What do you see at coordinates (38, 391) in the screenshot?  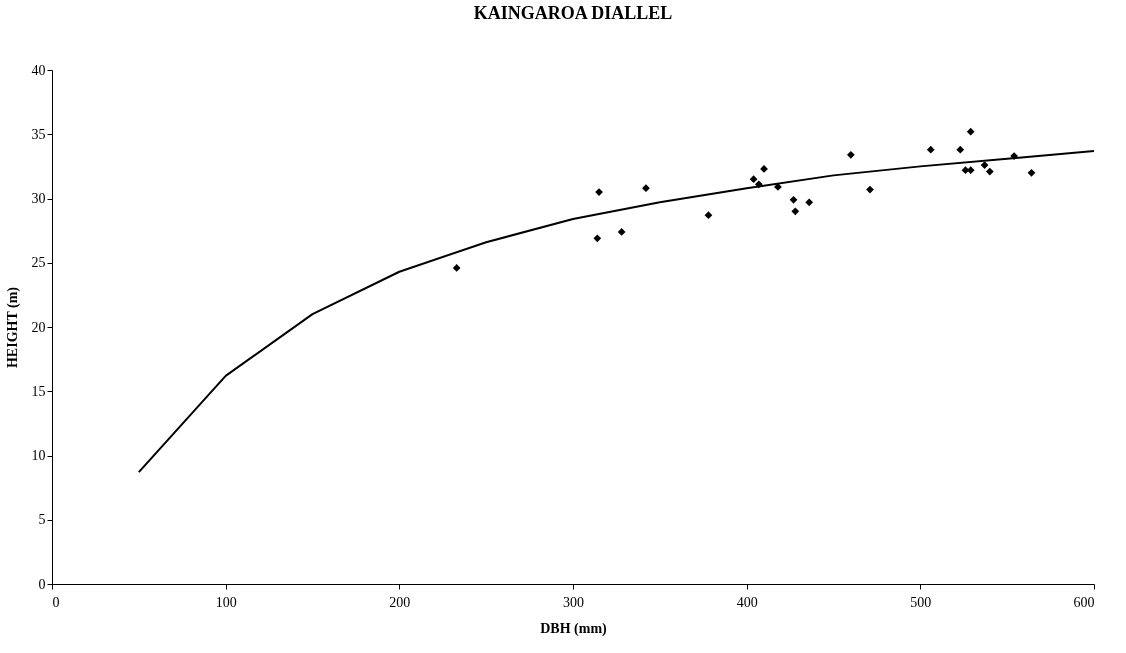 I see `y-tick-label: 15` at bounding box center [38, 391].